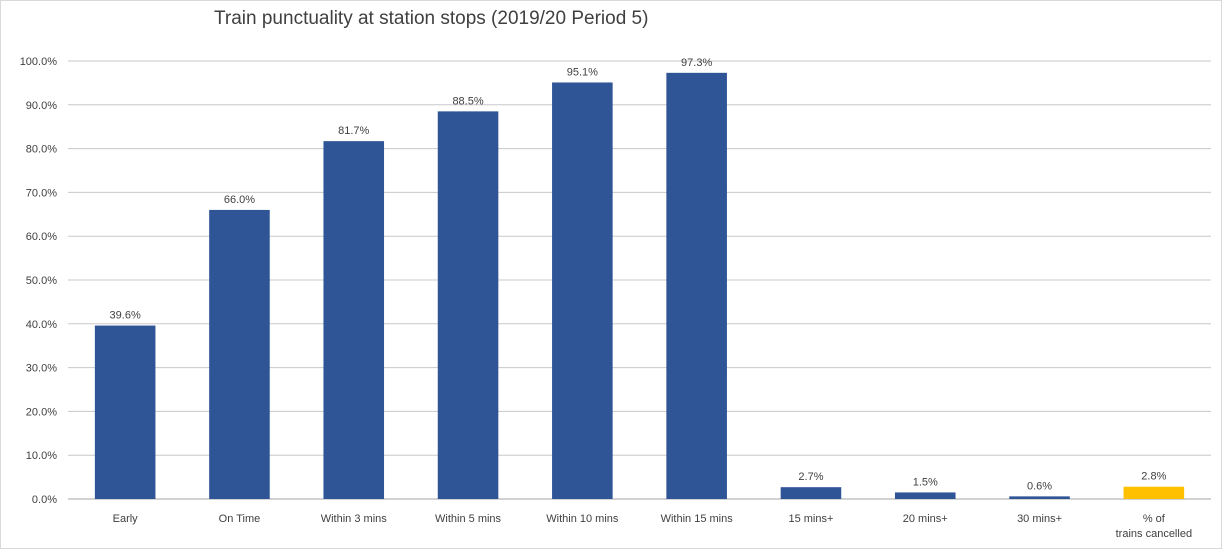 This screenshot has width=1224, height=551. I want to click on y-tick-label: 100.0%, so click(39, 62).